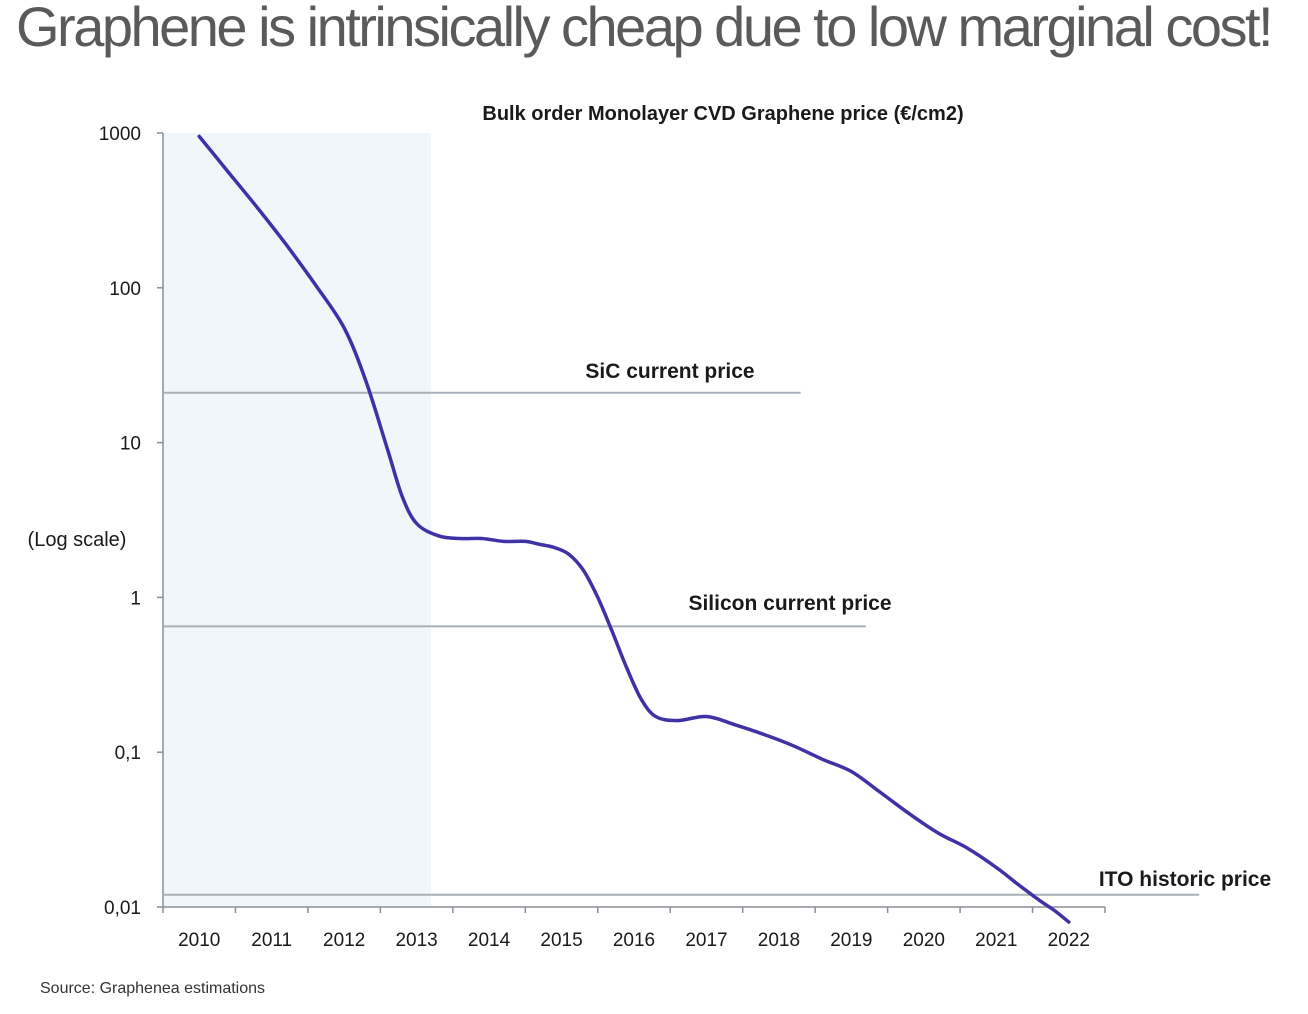  What do you see at coordinates (153, 988) in the screenshot?
I see `source-note: Source: Graphenea estimations` at bounding box center [153, 988].